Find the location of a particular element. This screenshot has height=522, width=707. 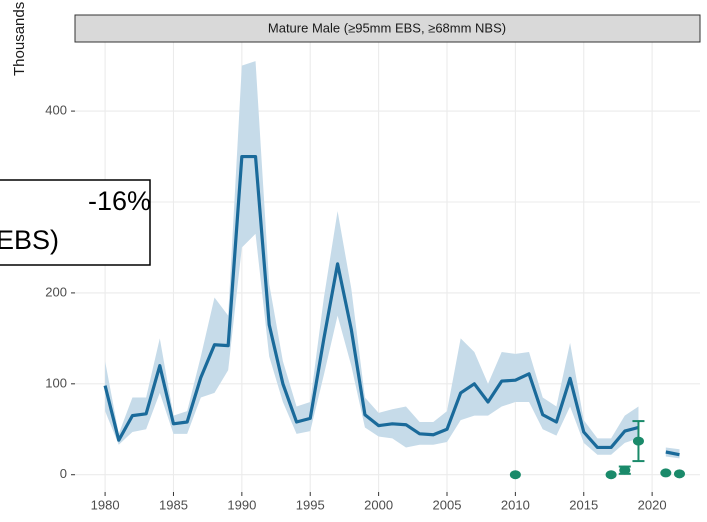

strip-title: Mature Male (≥95mm EBS, ≥68mm NBS) is located at coordinates (387, 27).